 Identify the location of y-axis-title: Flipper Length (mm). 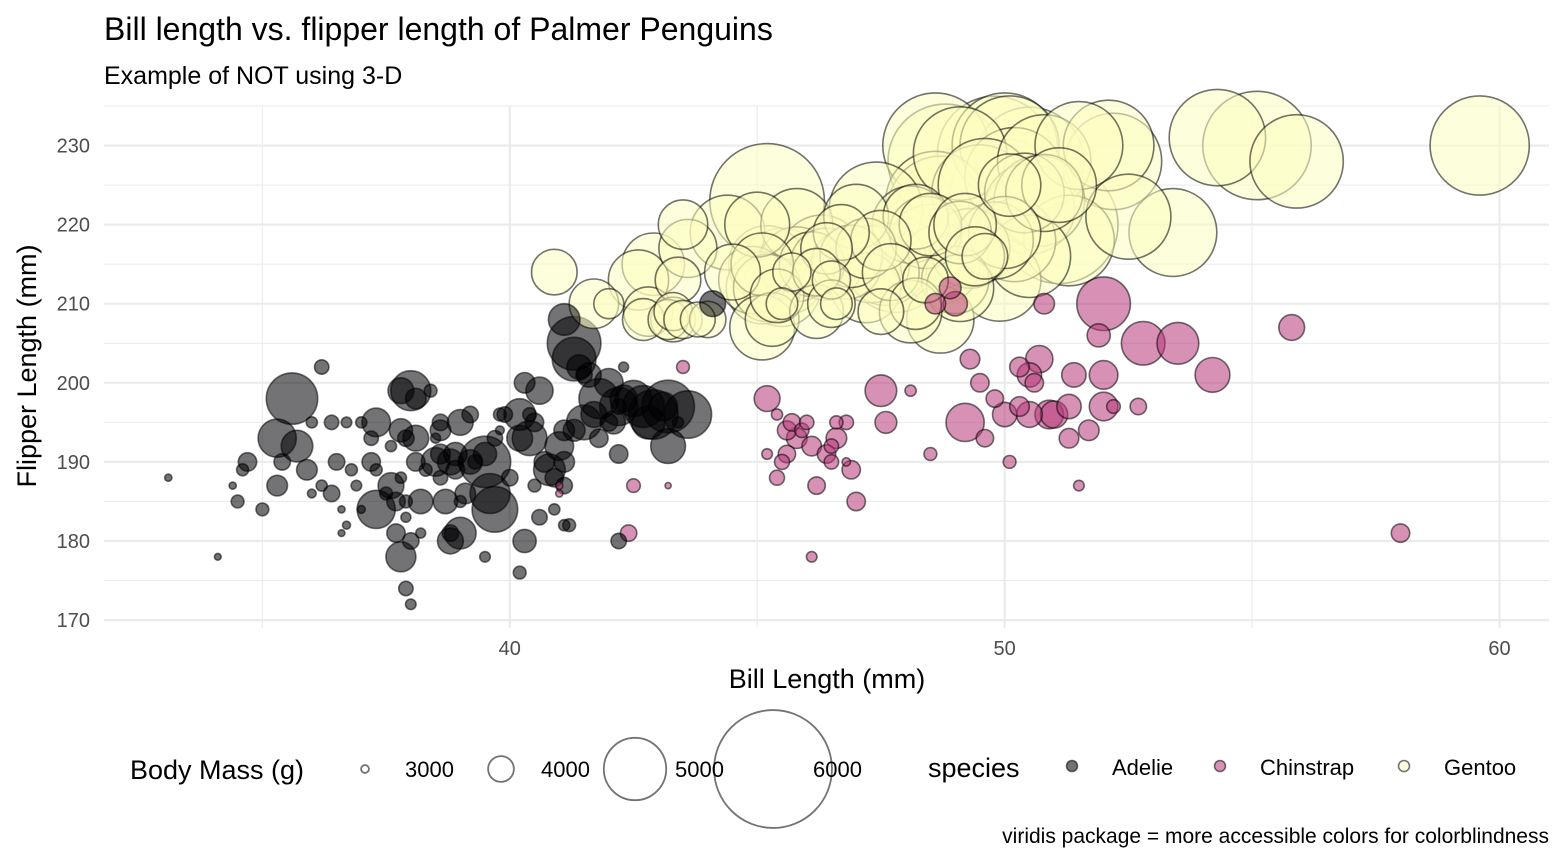
(27, 365).